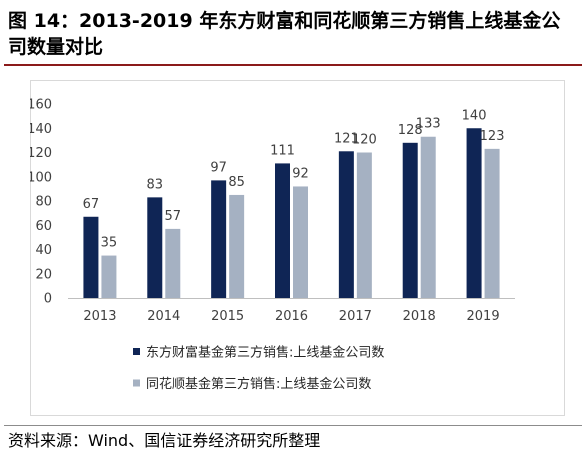 The height and width of the screenshot is (457, 586). I want to click on data-label-series-2-2019: 123, so click(492, 136).